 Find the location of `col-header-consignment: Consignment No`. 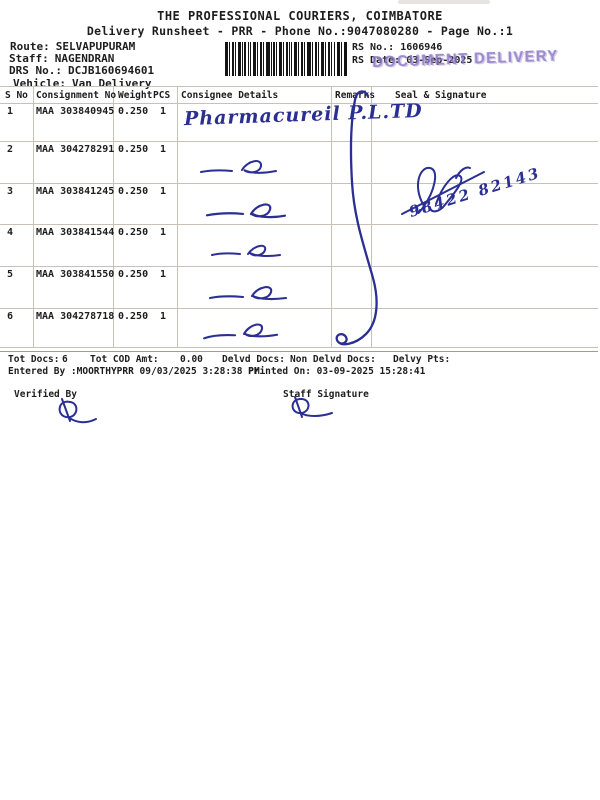

col-header-consignment: Consignment No is located at coordinates (76, 95).